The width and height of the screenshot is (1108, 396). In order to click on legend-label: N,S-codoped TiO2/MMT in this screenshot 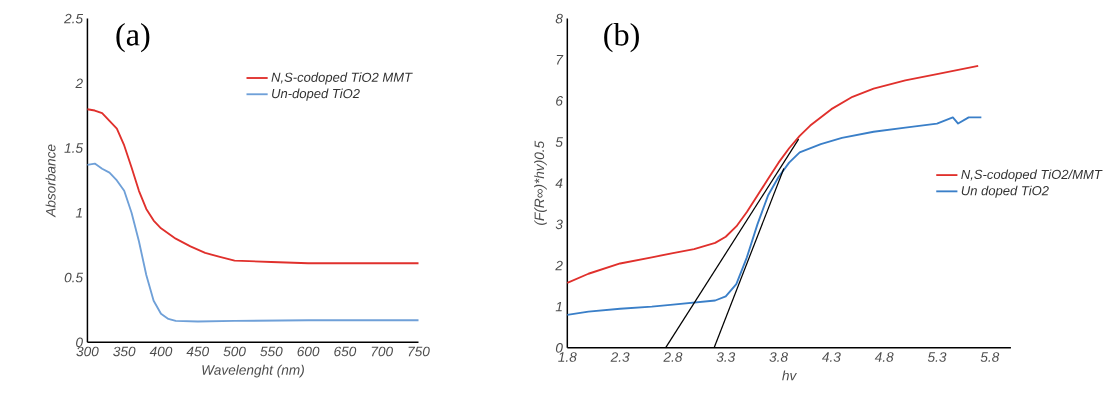, I will do `click(1032, 175)`.